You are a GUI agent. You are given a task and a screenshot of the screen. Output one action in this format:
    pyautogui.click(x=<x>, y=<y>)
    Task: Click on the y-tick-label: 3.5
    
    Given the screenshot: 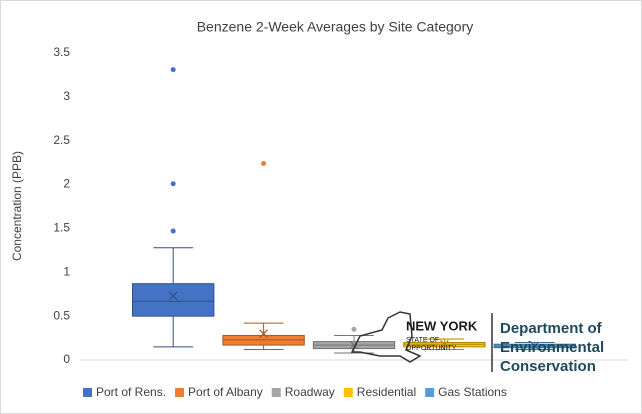 What is the action you would take?
    pyautogui.click(x=61, y=52)
    